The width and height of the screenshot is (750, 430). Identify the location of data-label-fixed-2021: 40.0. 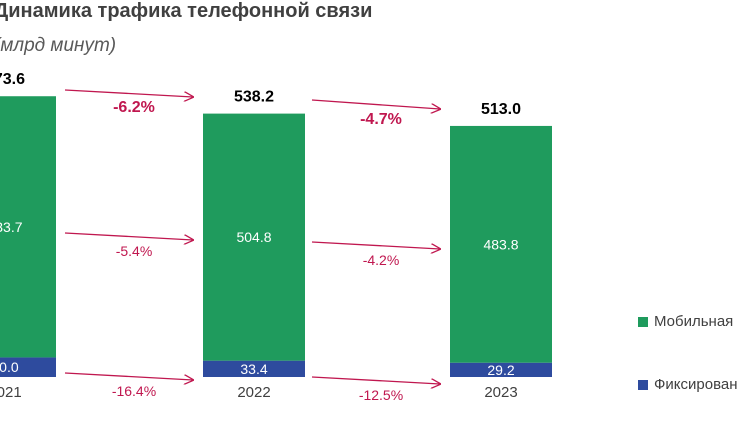
(9, 367).